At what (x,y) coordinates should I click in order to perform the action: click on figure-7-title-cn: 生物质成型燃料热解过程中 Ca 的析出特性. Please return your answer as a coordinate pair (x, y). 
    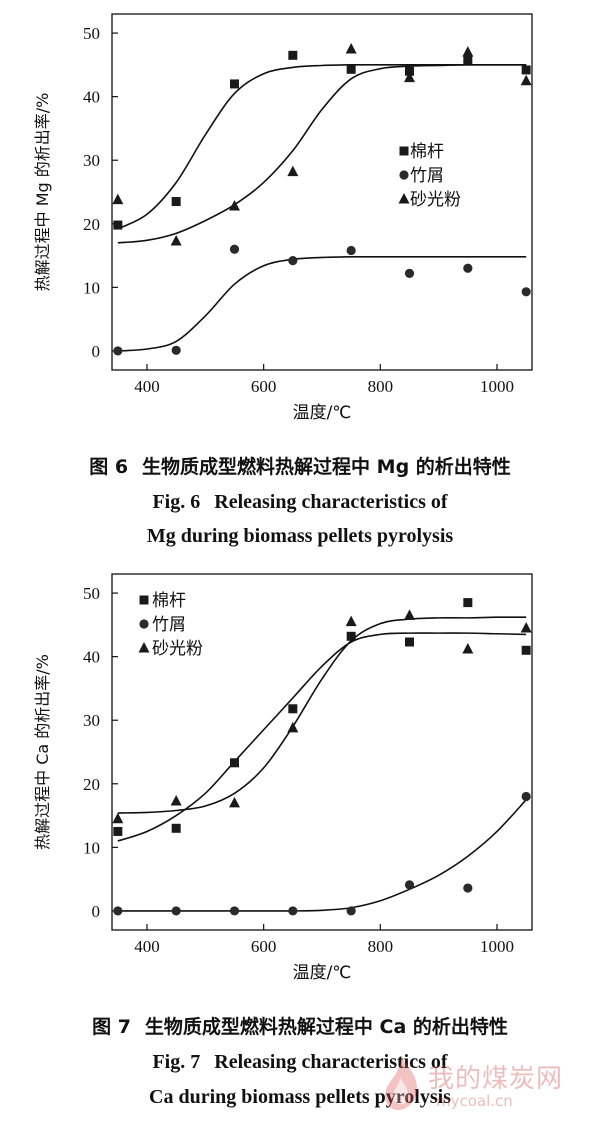
    Looking at the image, I should click on (326, 1027).